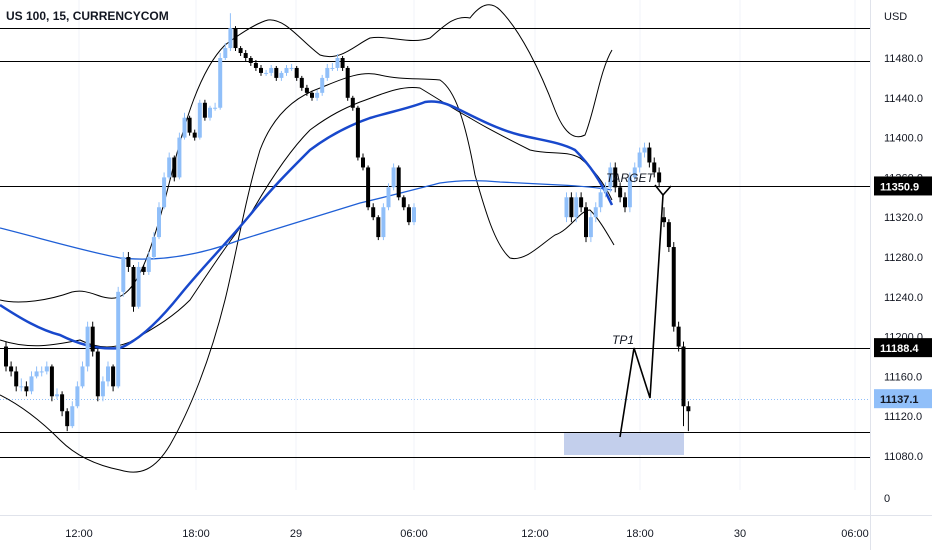  I want to click on y-tick-label: 11240.0, so click(903, 298).